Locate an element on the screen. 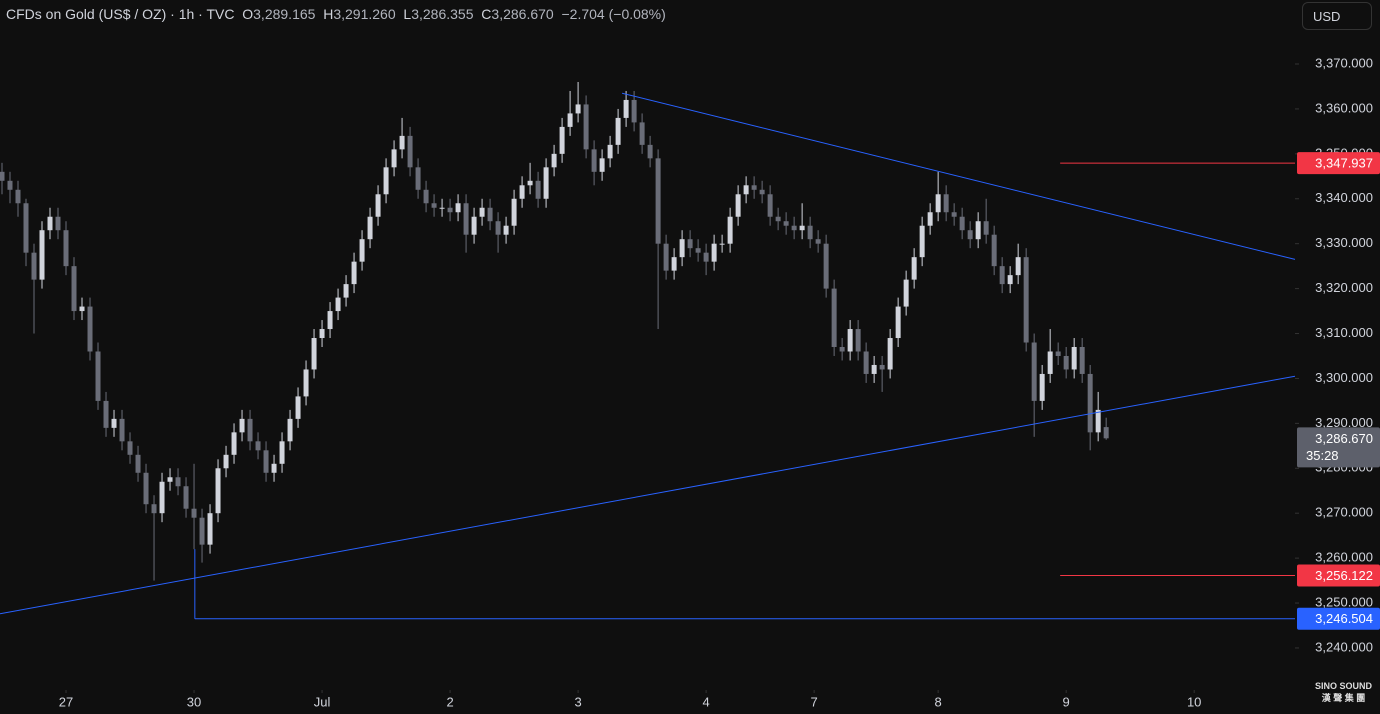 The width and height of the screenshot is (1380, 714). last-price-box is located at coordinates (1338, 447).